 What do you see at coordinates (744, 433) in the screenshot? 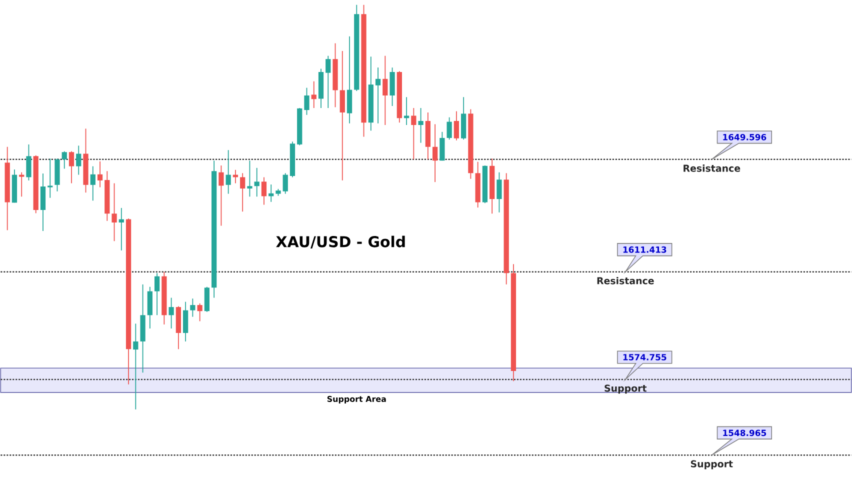
I see `annotation: 1548.965` at bounding box center [744, 433].